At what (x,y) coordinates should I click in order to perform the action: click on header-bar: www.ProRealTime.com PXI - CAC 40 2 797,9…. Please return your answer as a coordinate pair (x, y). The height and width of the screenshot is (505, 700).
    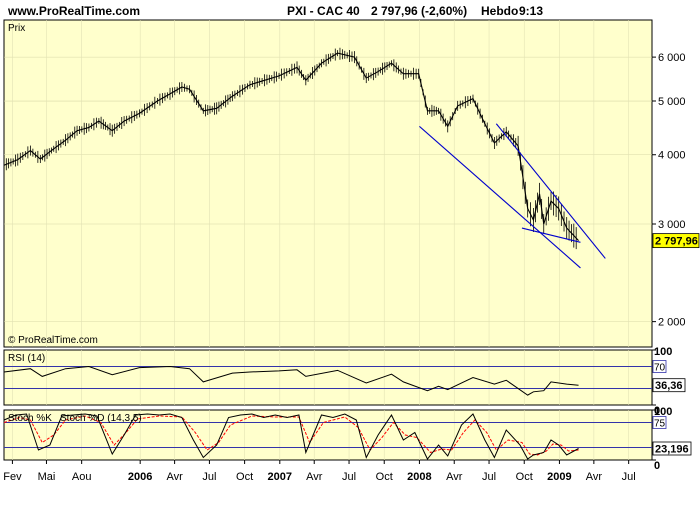
    Looking at the image, I should click on (275, 11).